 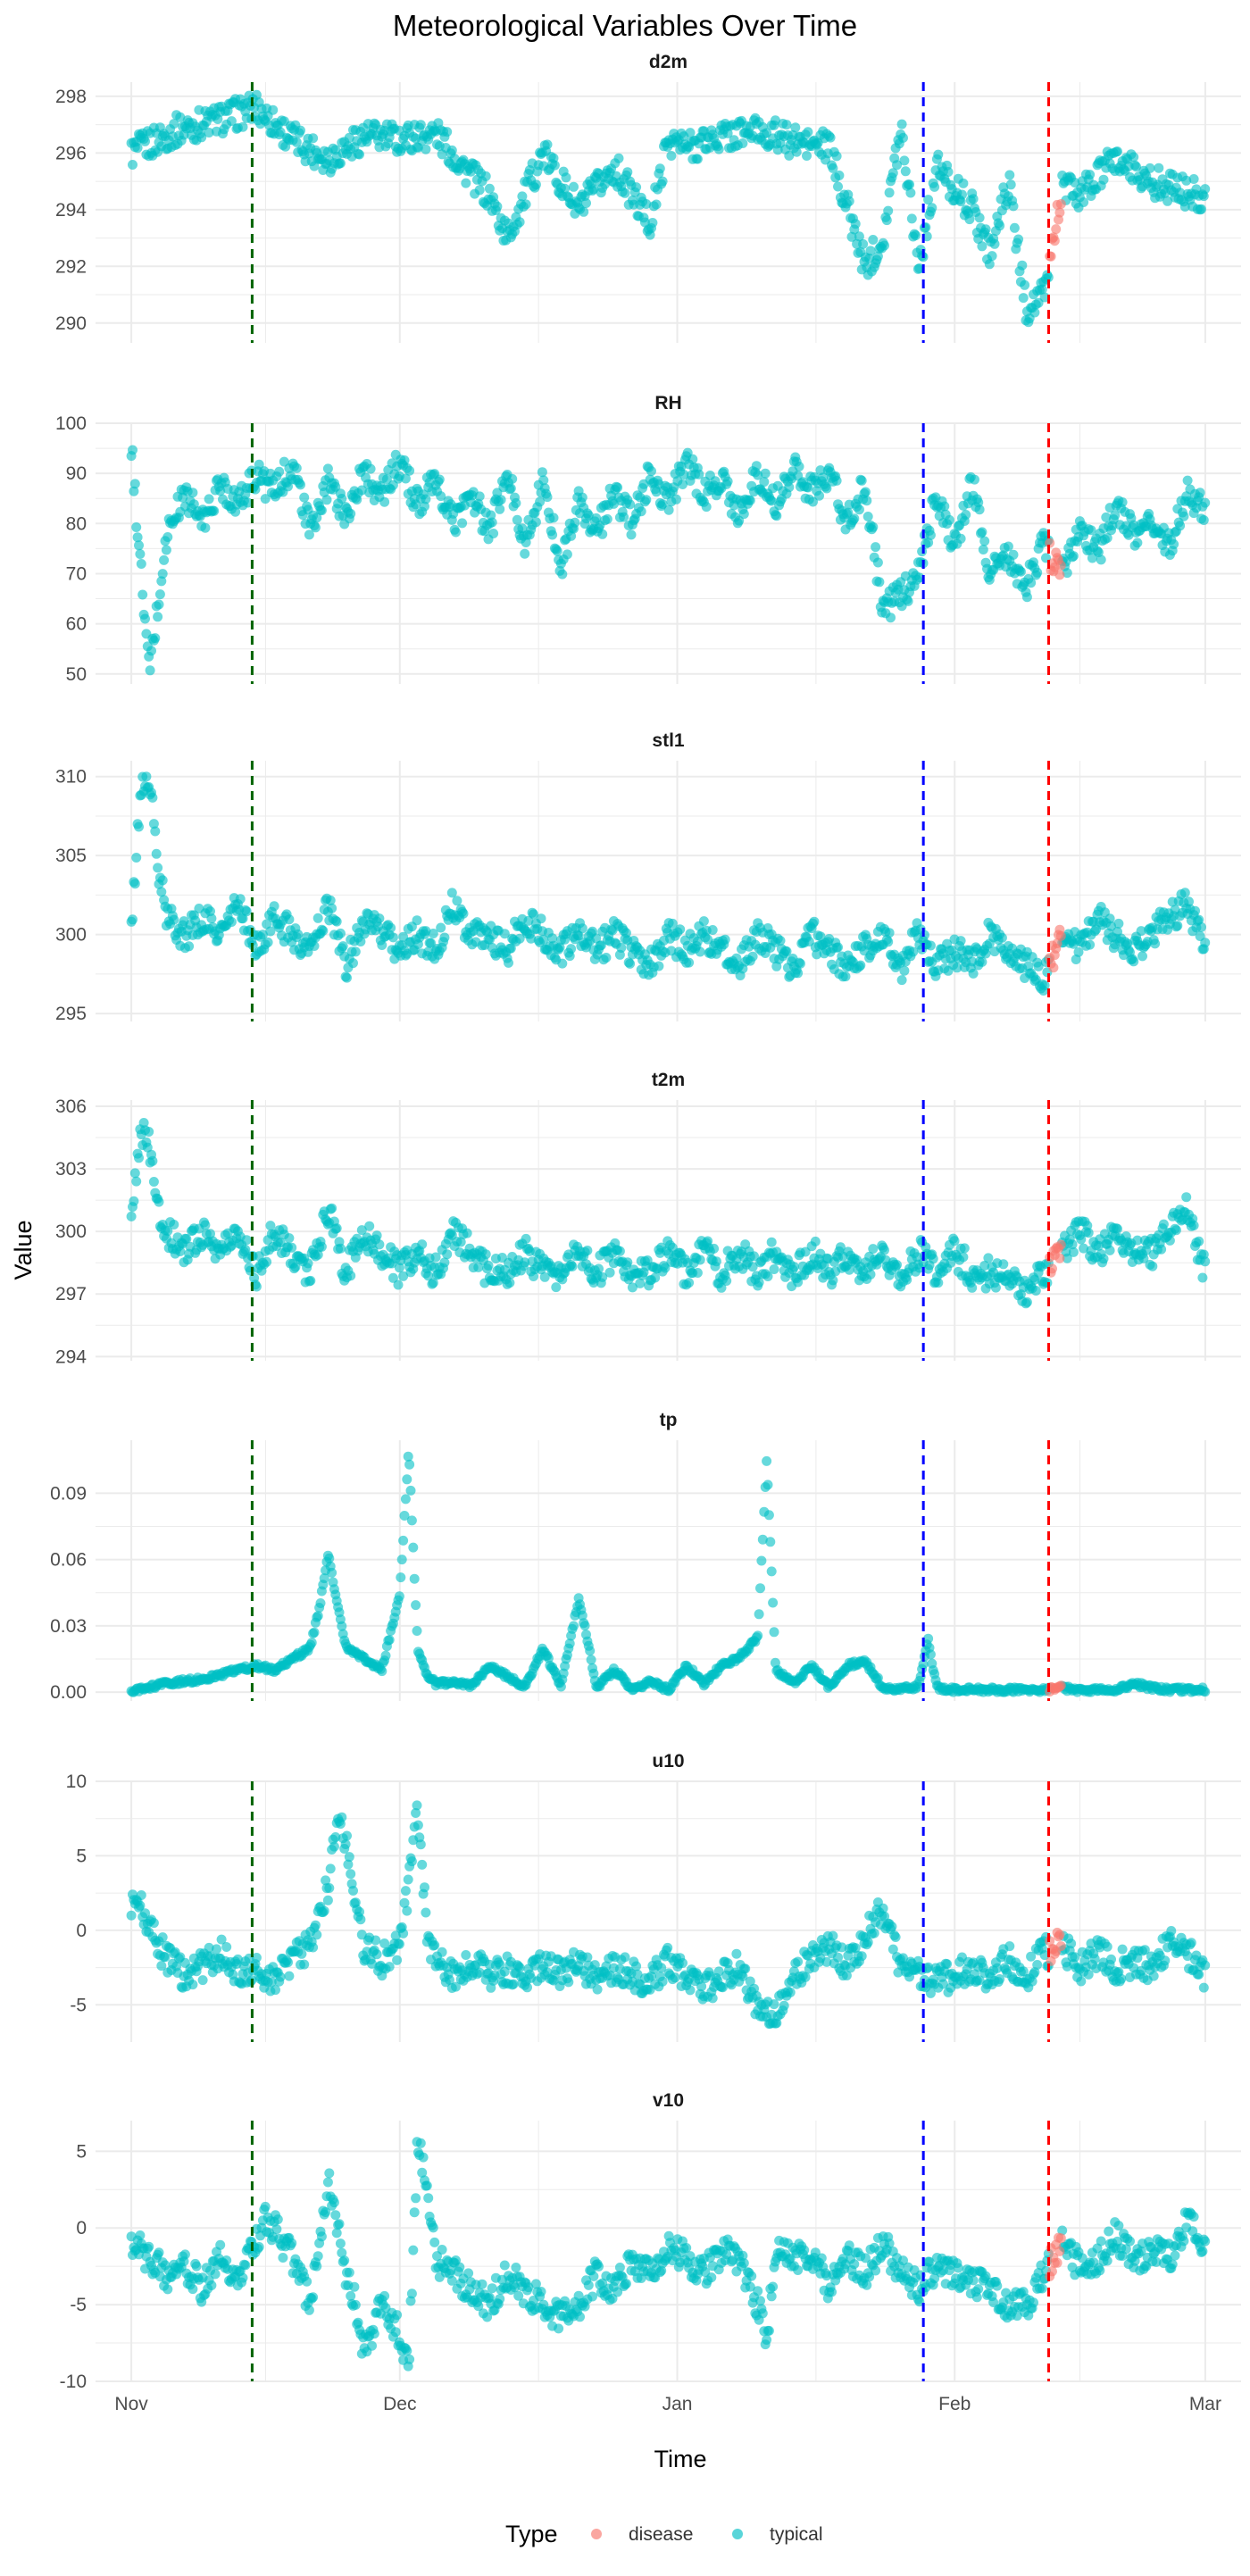 I want to click on y-tick-label: 294, so click(x=71, y=210).